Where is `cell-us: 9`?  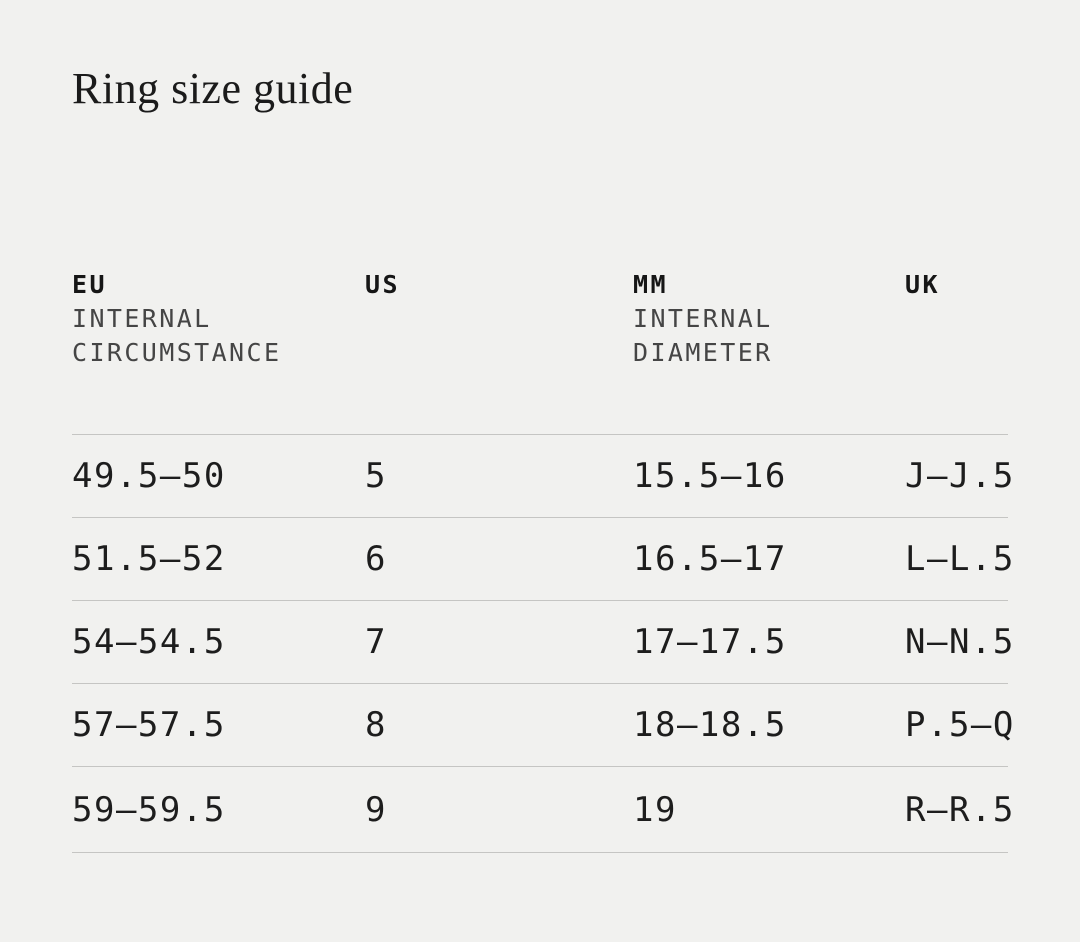 cell-us: 9 is located at coordinates (376, 809).